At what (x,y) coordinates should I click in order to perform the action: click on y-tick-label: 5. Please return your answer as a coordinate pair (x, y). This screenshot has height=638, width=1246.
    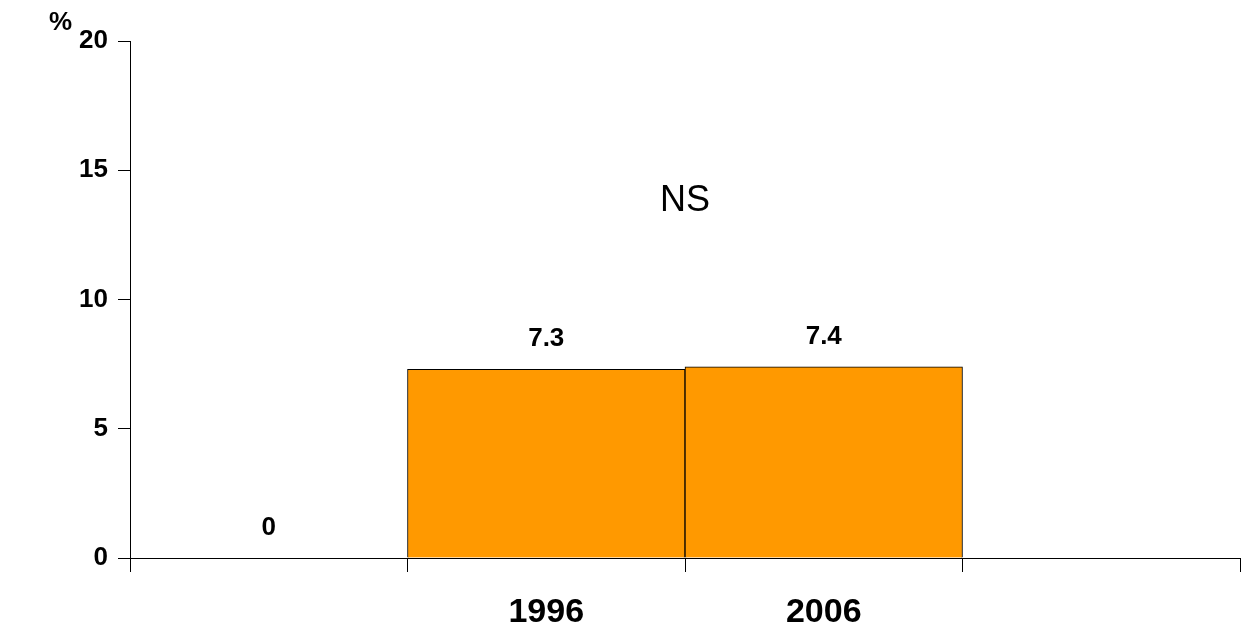
    Looking at the image, I should click on (100, 426).